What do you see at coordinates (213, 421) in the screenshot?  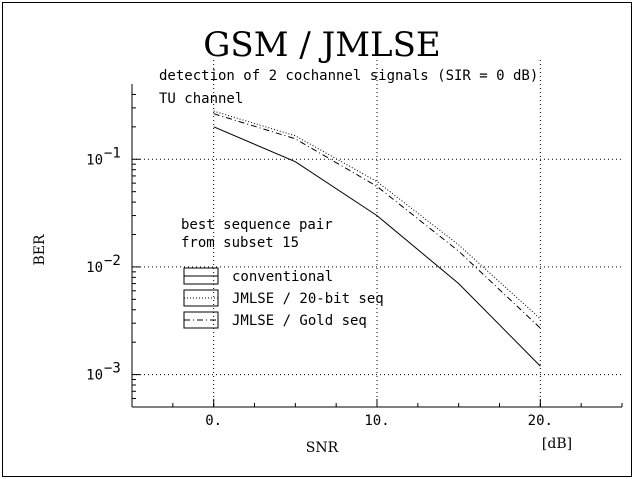 I see `x-tick-label-0: 0.` at bounding box center [213, 421].